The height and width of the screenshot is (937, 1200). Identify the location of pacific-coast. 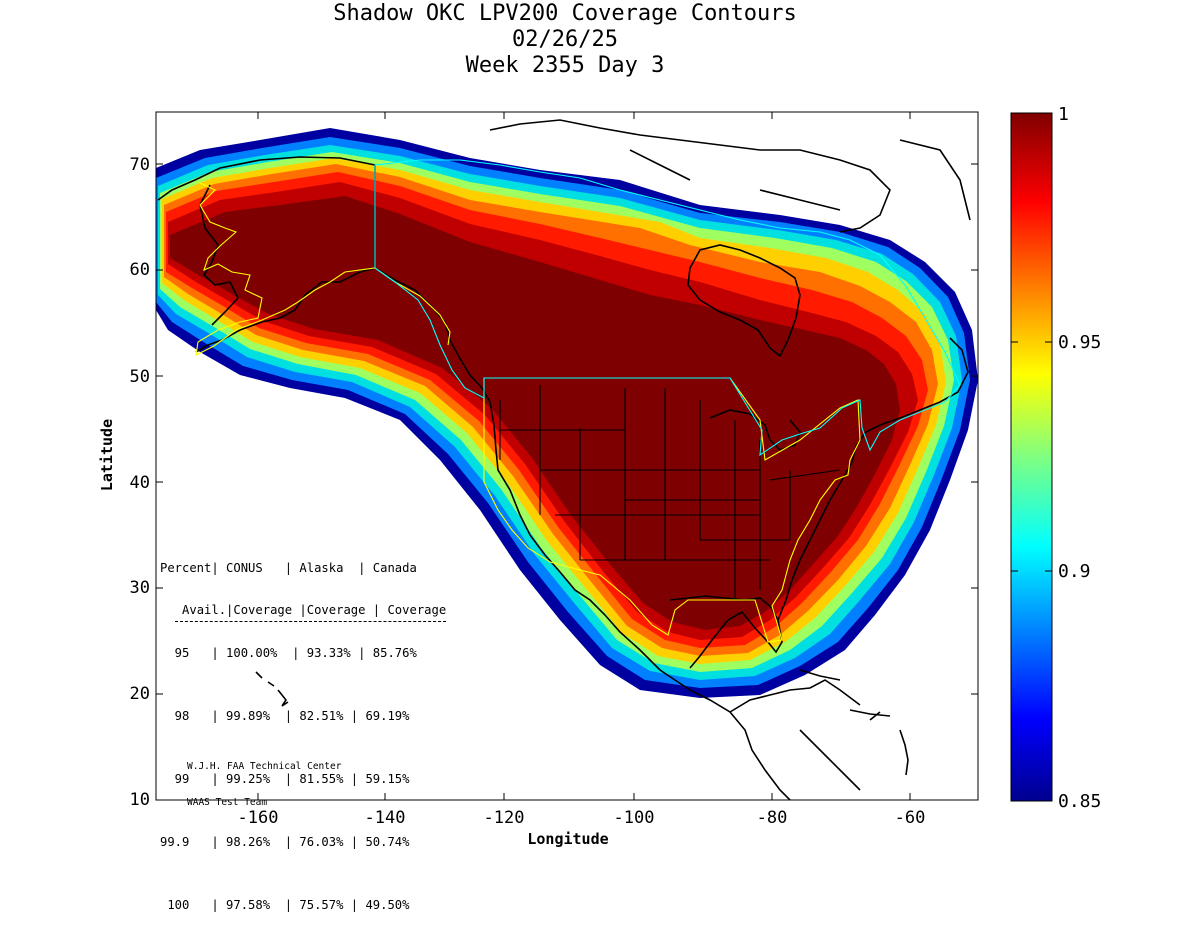
(626, 580).